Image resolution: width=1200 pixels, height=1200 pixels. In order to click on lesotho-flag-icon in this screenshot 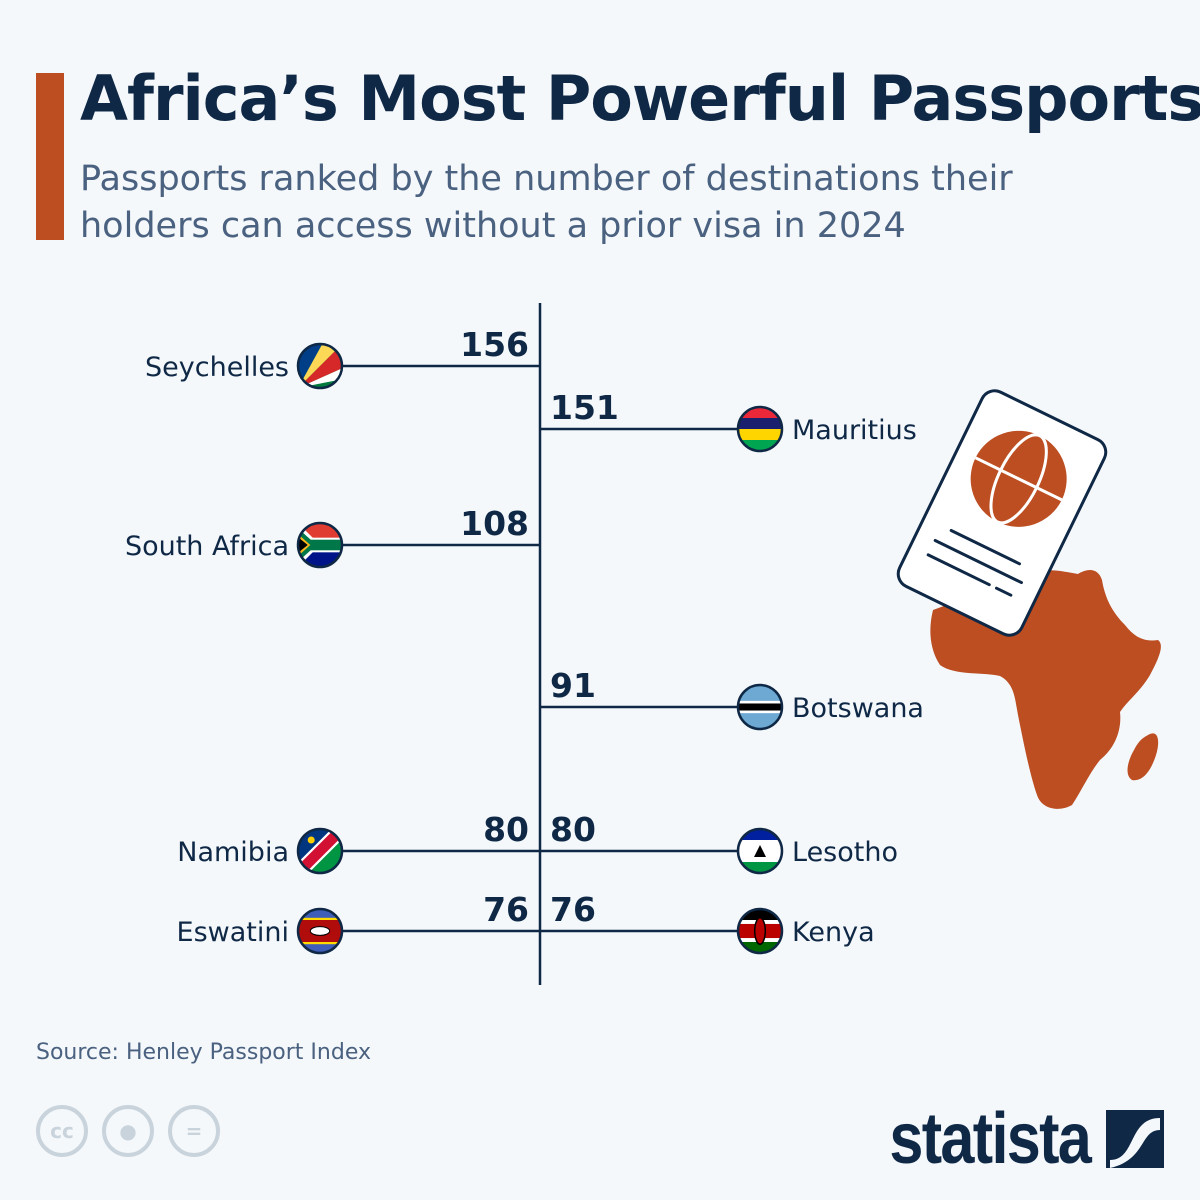, I will do `click(760, 851)`.